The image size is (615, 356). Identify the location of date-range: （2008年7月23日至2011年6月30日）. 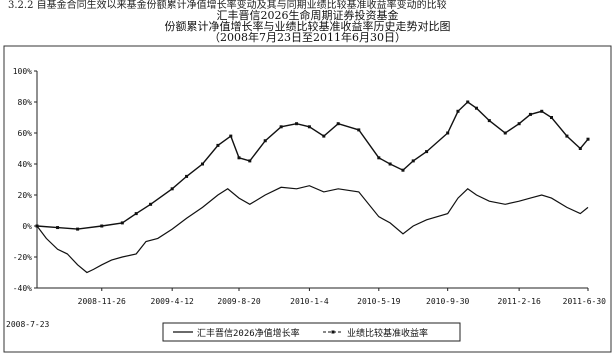
(307, 37).